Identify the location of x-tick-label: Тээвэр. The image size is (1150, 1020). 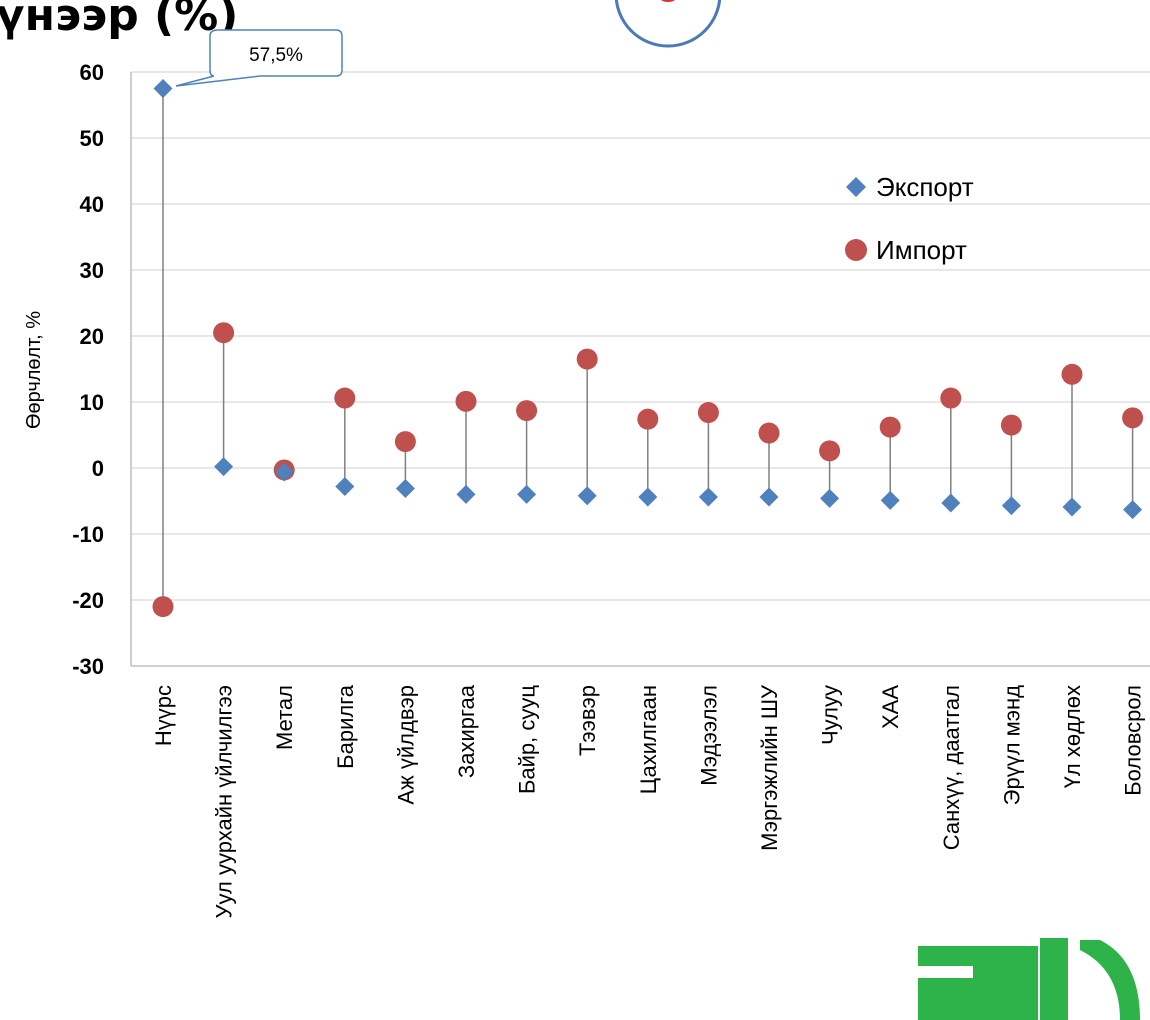
(587, 720).